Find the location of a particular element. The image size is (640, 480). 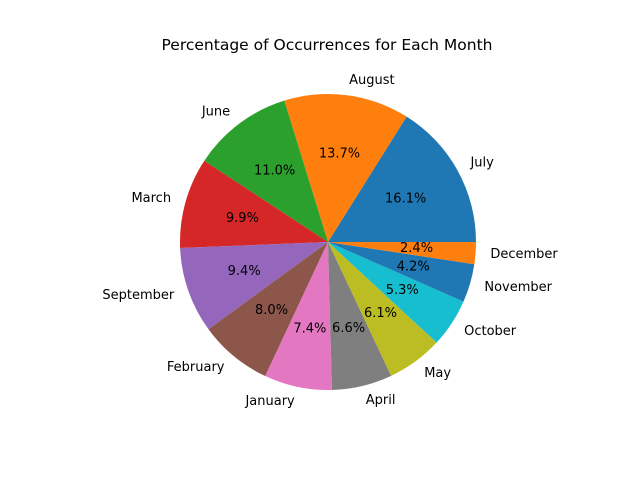

pie-slice-october is located at coordinates (396, 292).